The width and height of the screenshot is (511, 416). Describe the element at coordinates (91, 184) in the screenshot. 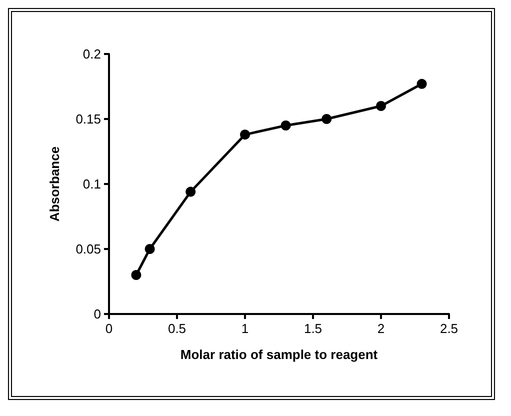

I see `y-tick-label: 0.1` at that location.